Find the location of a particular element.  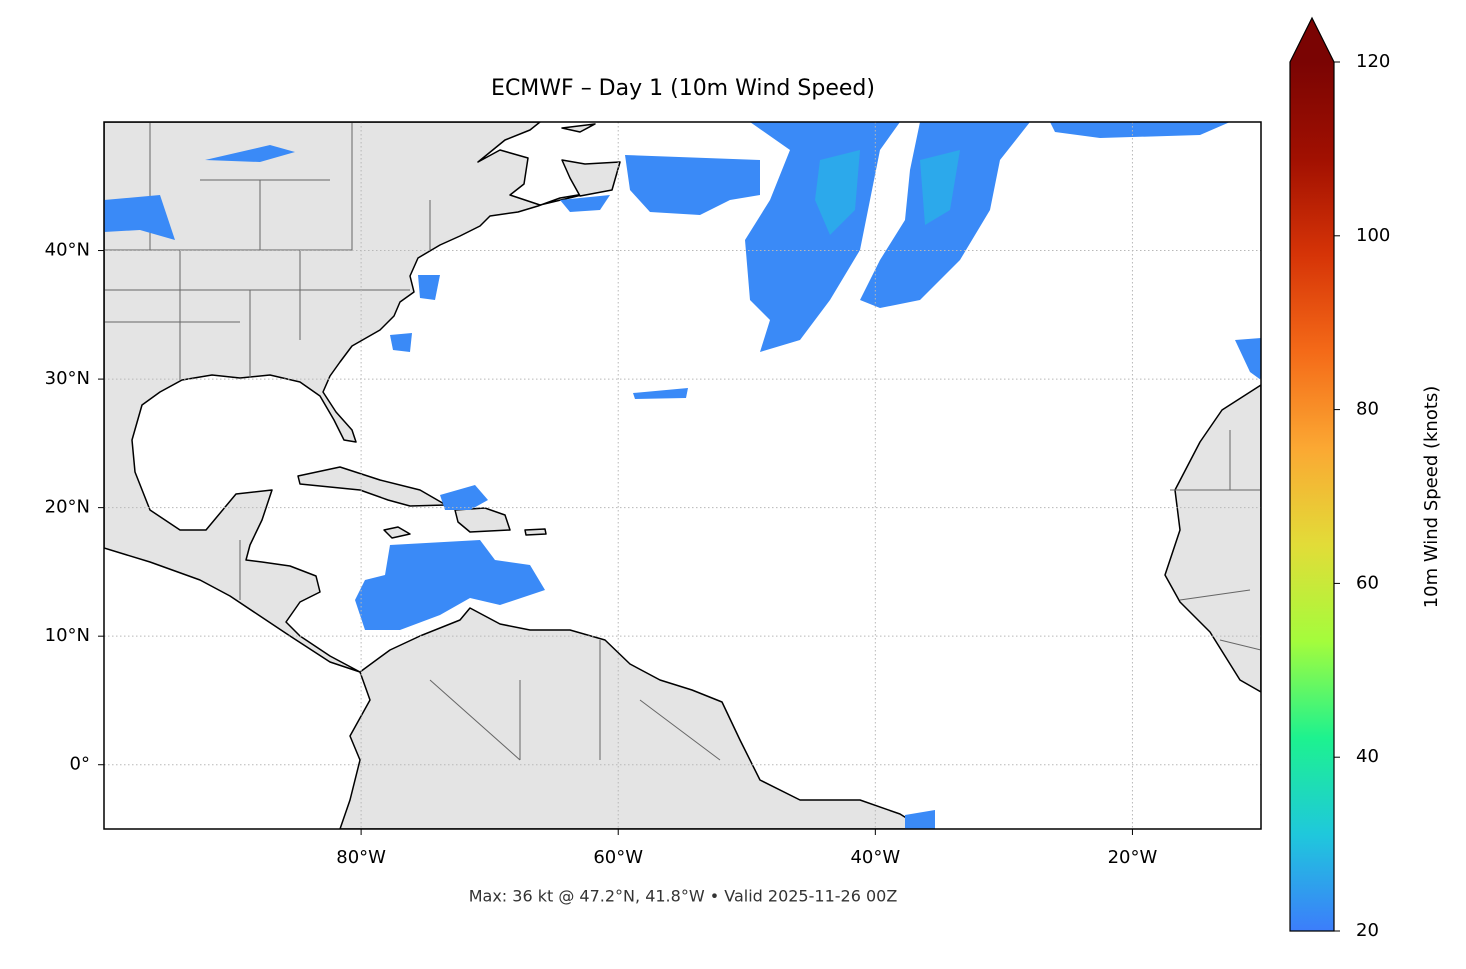

labrador-coast is located at coordinates (578, 128).